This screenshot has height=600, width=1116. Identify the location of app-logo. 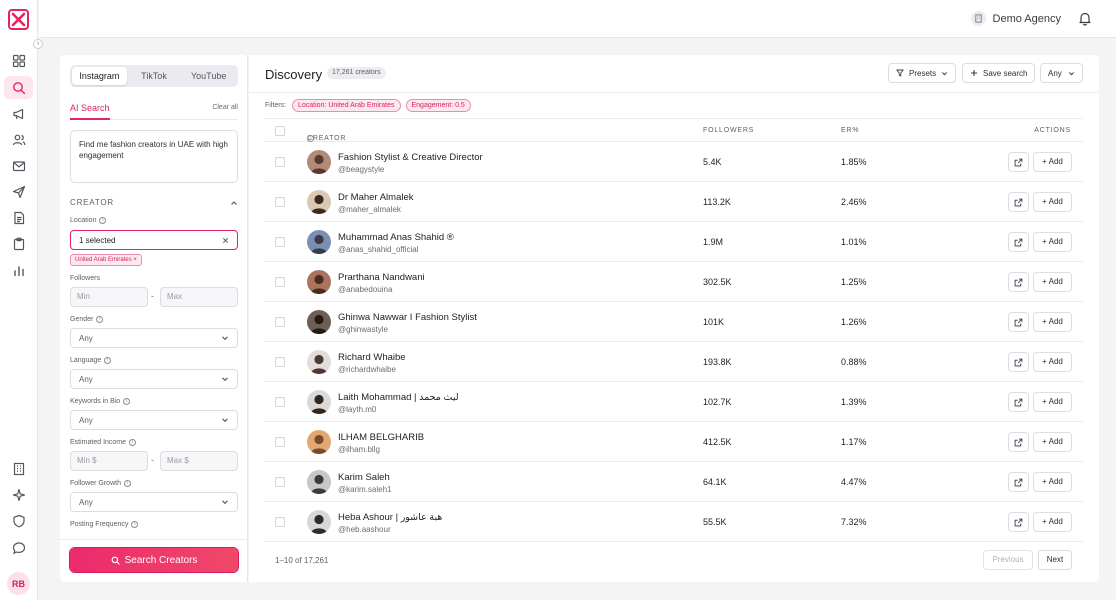
(18, 19).